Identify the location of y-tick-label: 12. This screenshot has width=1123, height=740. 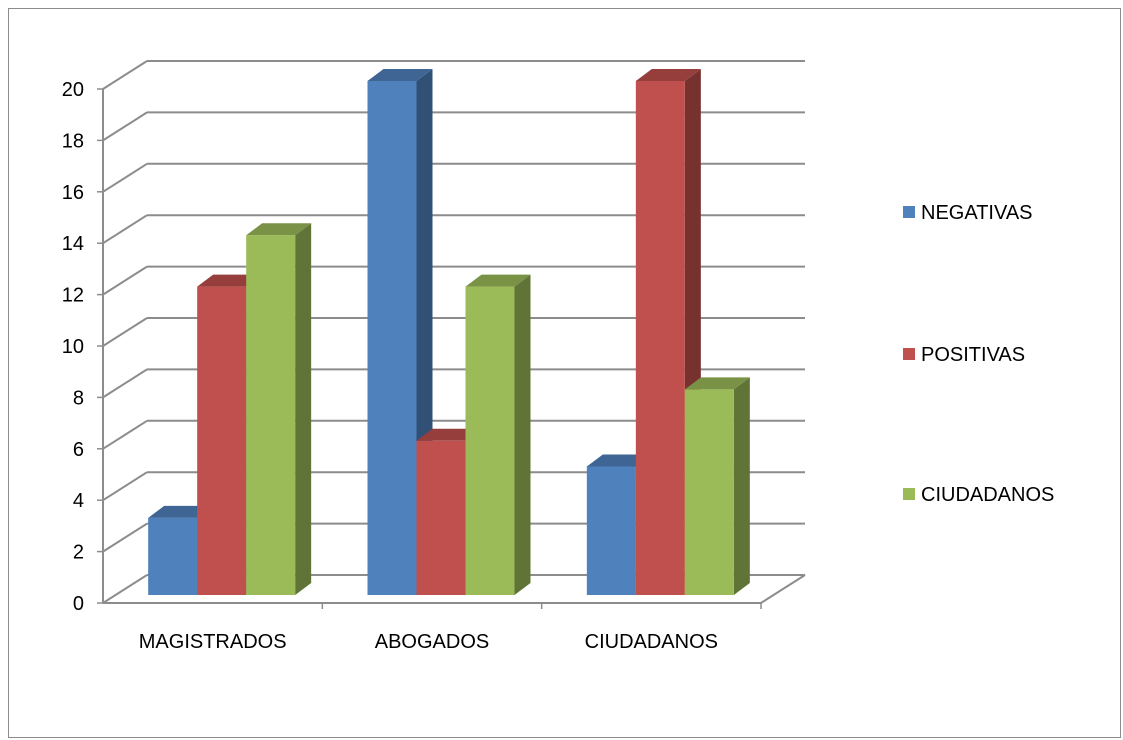
(73, 296).